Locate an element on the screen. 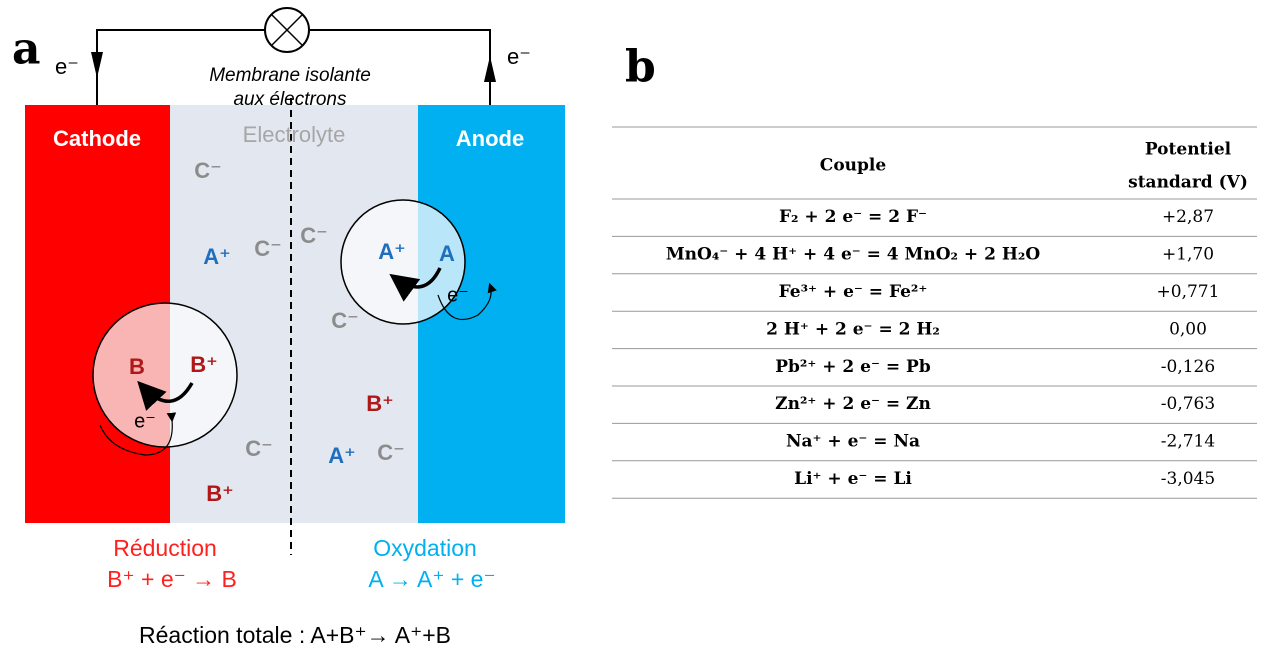  oxydation-title: Oxydation is located at coordinates (425, 548).